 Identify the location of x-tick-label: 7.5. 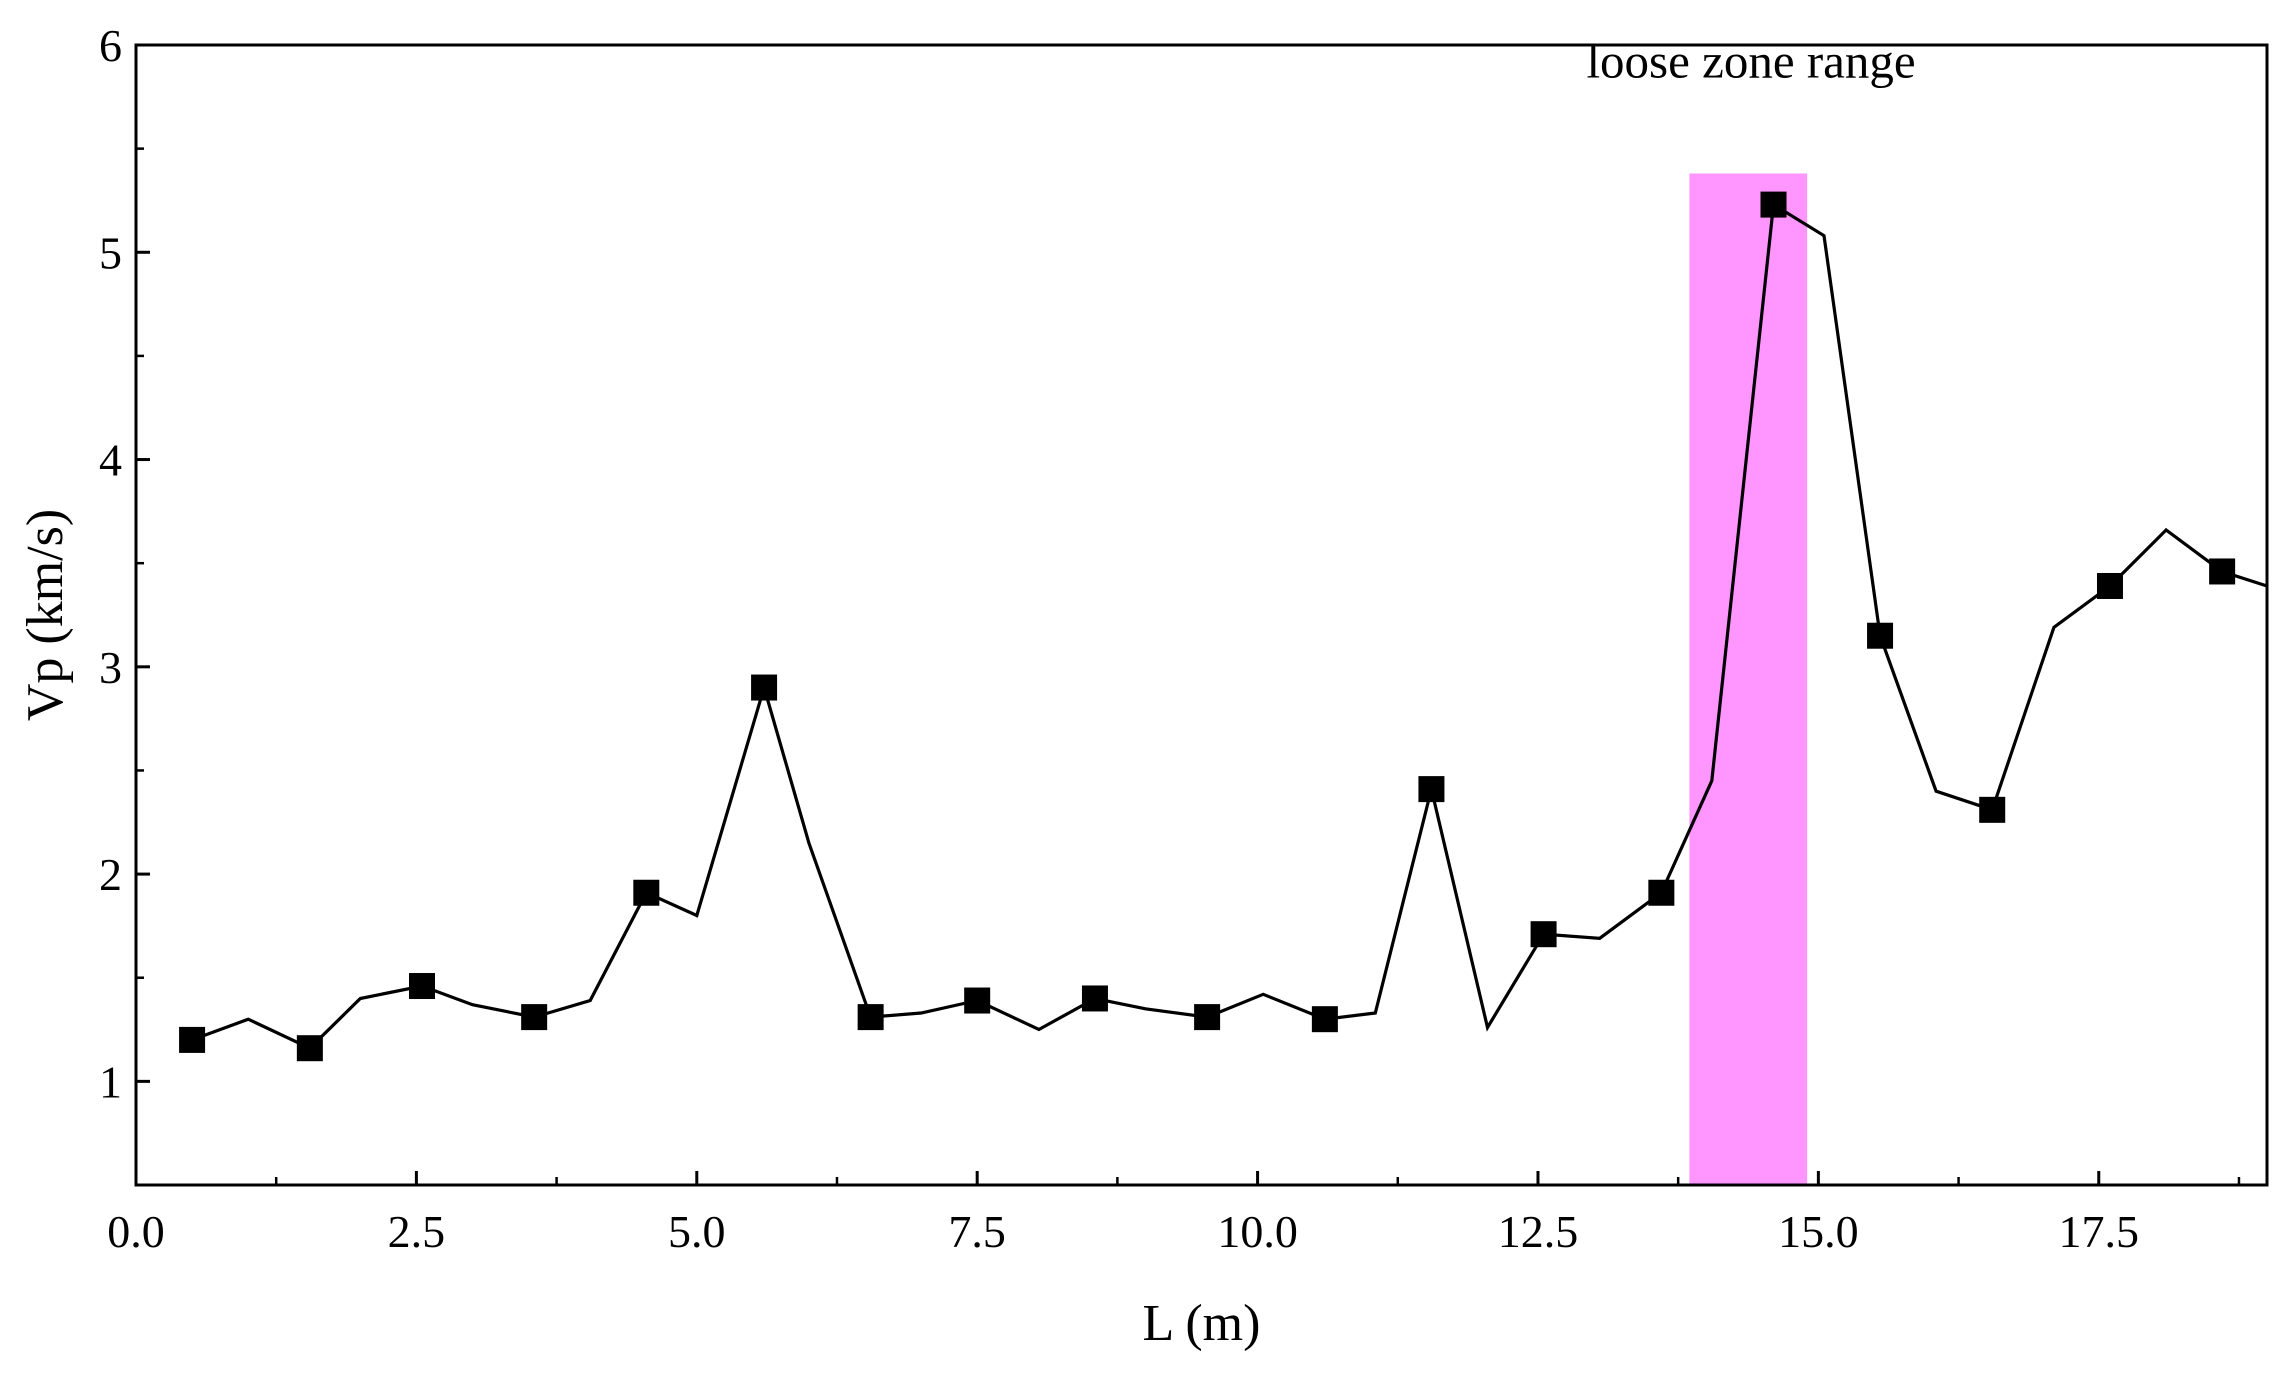
(977, 1231).